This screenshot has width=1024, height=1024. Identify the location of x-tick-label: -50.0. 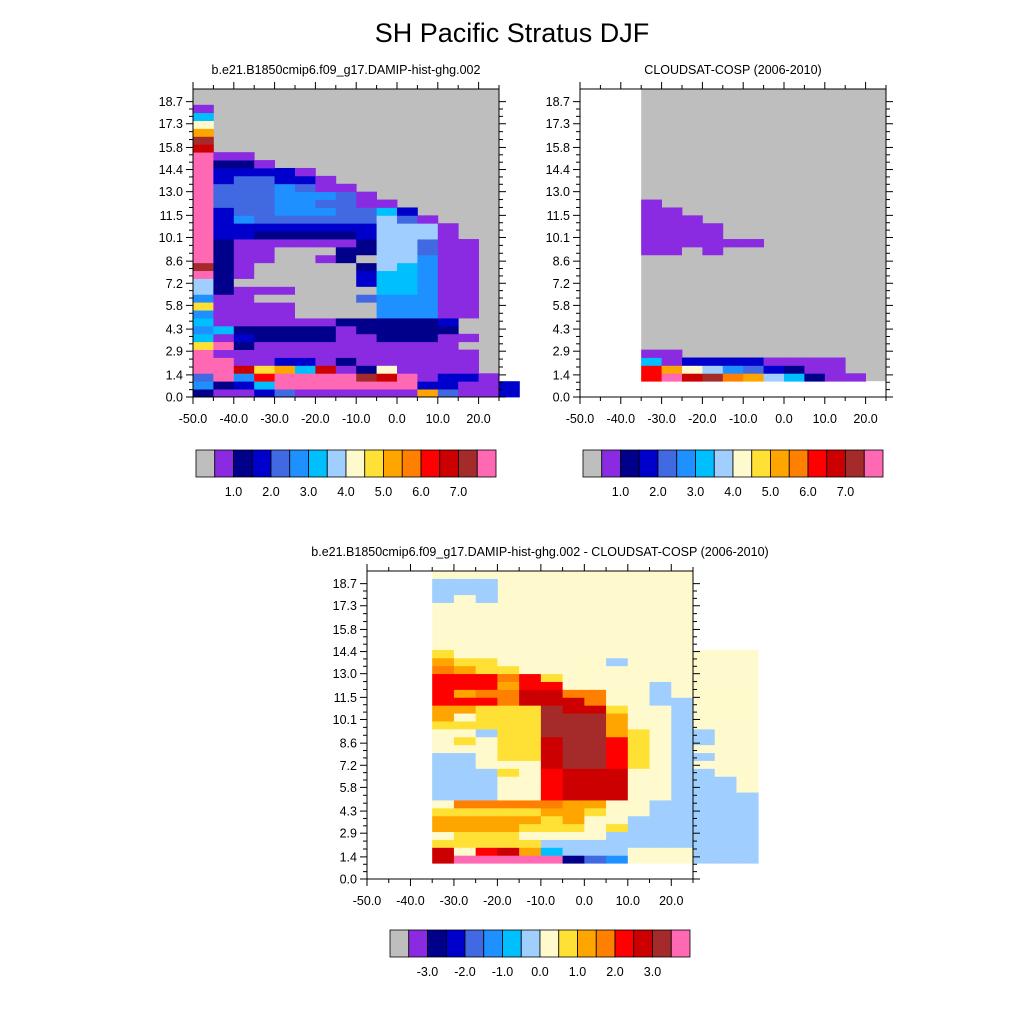
(193, 419).